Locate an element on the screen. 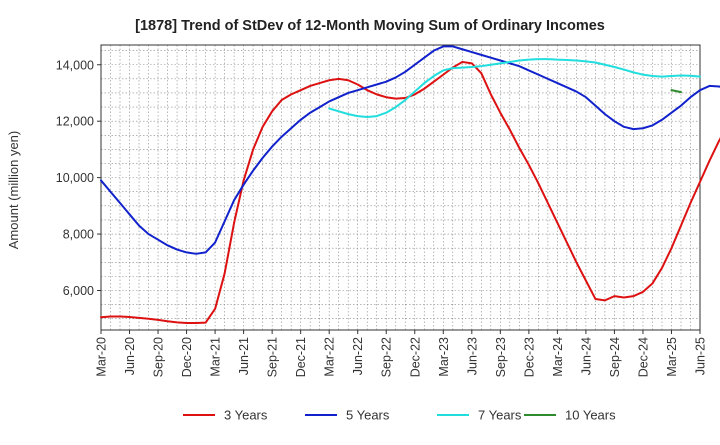 This screenshot has width=720, height=445. x-tick-label: Sep-21 is located at coordinates (273, 357).